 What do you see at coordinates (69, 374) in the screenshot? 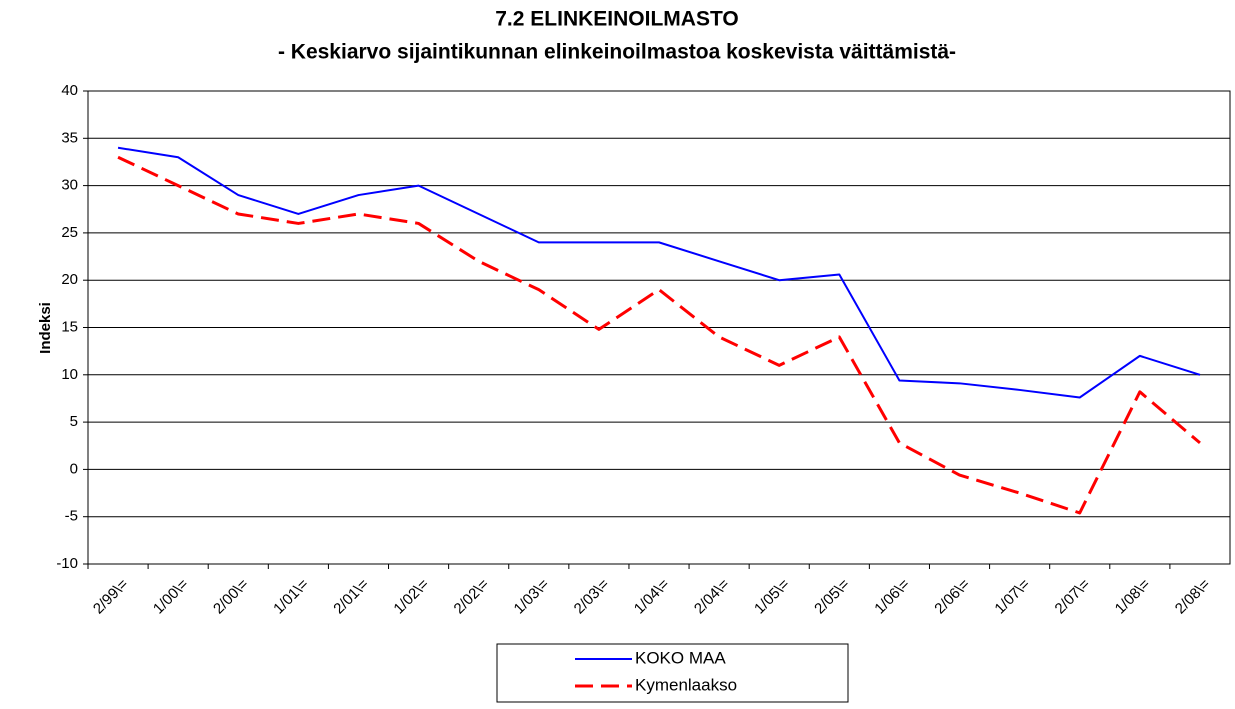
I see `y-tick-label: 10` at bounding box center [69, 374].